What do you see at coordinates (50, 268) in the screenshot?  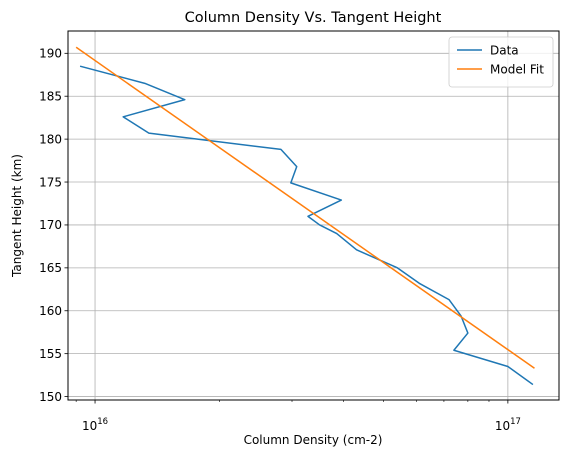 I see `y-tick-label: 165` at bounding box center [50, 268].